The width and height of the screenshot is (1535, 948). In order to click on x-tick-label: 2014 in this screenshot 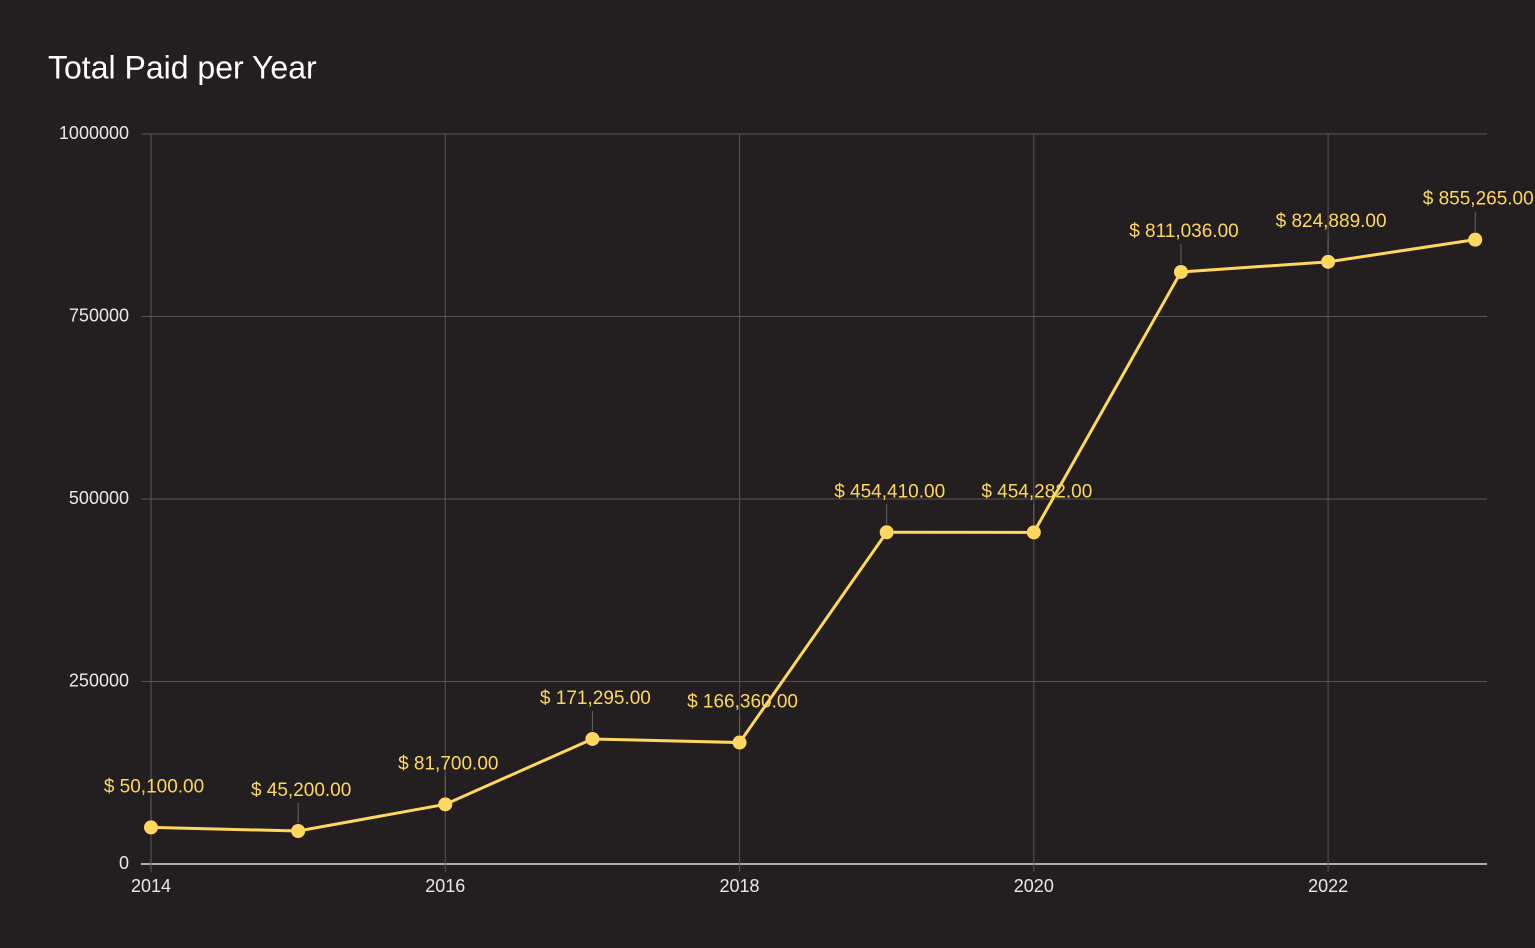, I will do `click(151, 886)`.